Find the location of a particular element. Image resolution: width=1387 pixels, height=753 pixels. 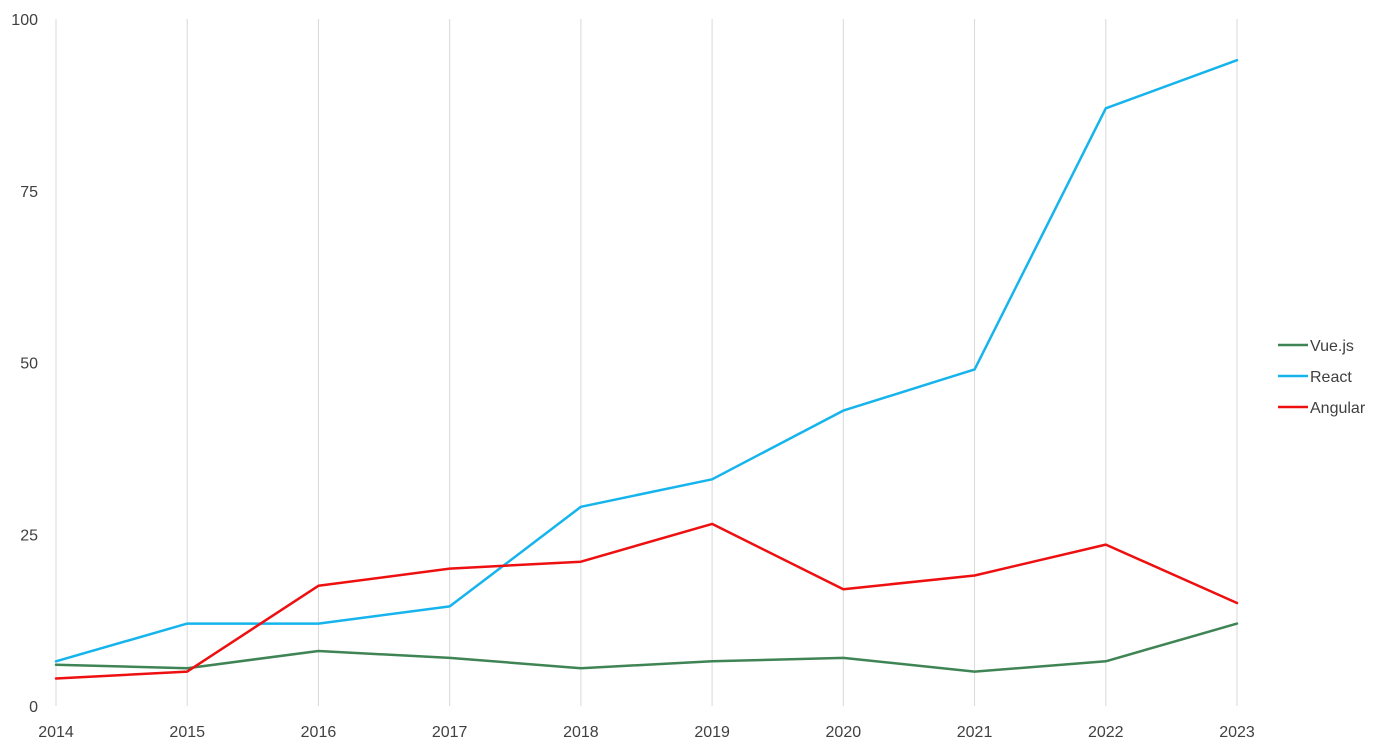

x-tick-label: 2023 is located at coordinates (1237, 732).